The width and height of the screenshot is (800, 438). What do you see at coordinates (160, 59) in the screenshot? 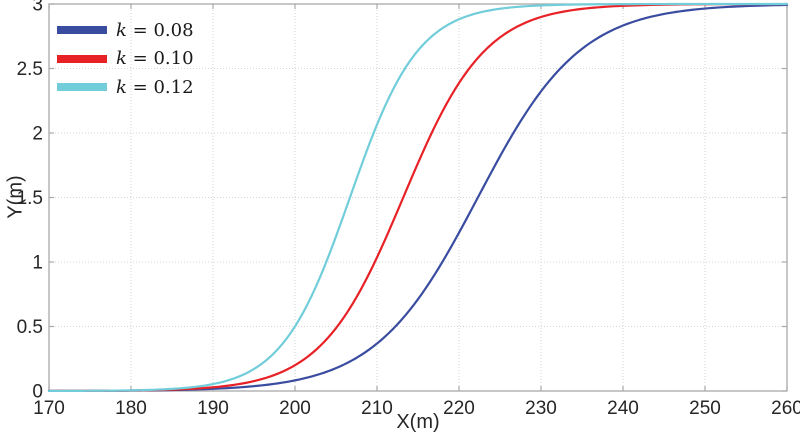
I see `legend-label-value: = 0.10` at bounding box center [160, 59].